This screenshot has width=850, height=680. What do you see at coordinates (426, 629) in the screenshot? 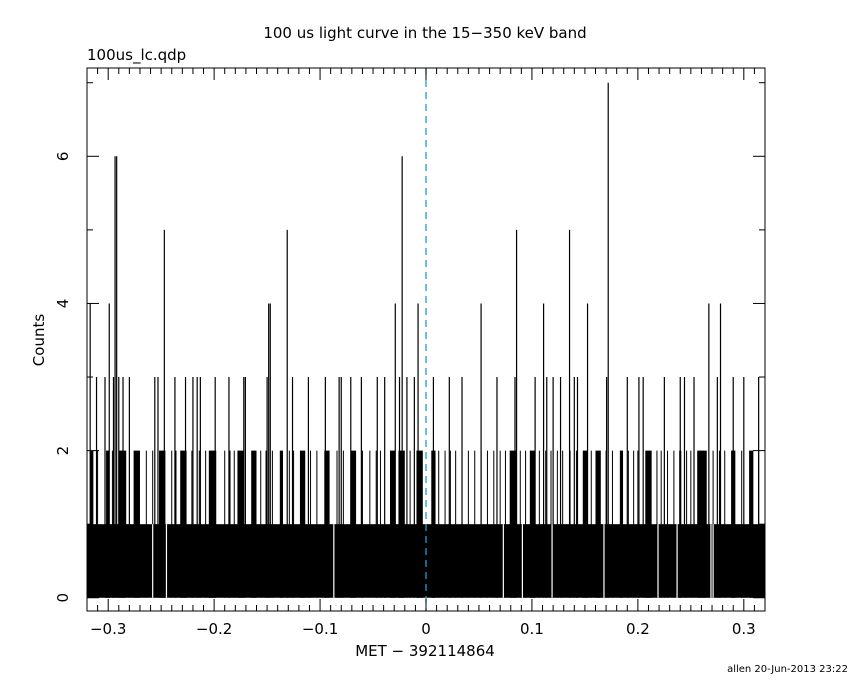
I see `x-tick-label: 0` at bounding box center [426, 629].